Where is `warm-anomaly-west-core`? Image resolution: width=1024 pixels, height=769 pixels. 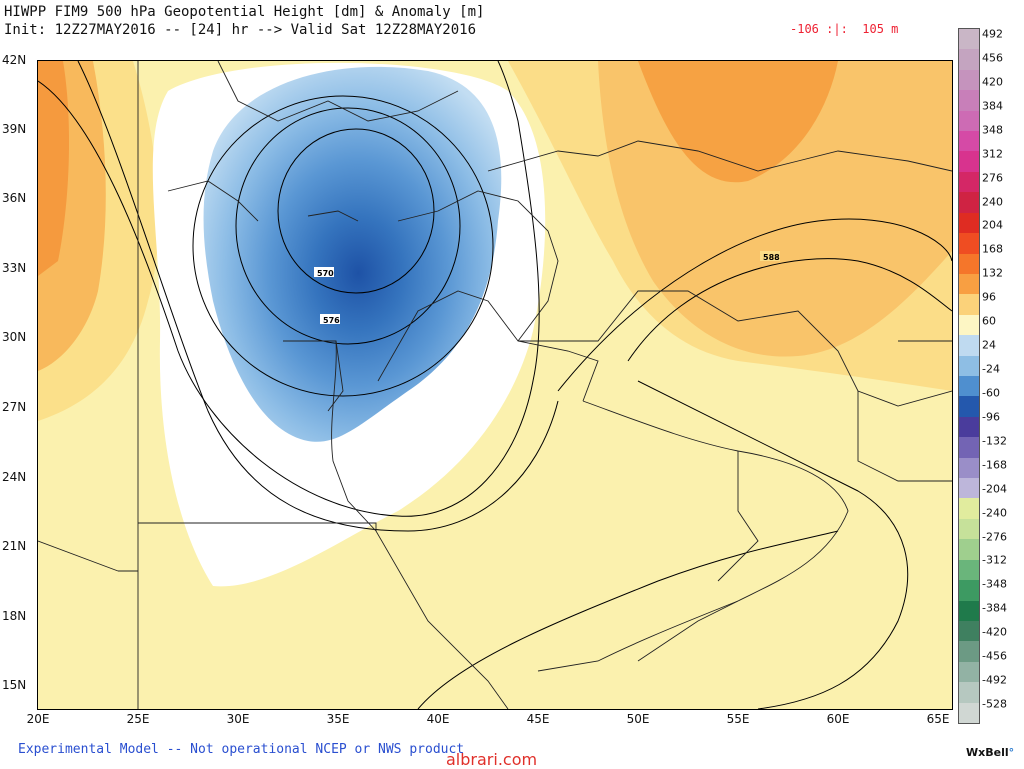
warm-anomaly-west-core is located at coordinates (54, 168).